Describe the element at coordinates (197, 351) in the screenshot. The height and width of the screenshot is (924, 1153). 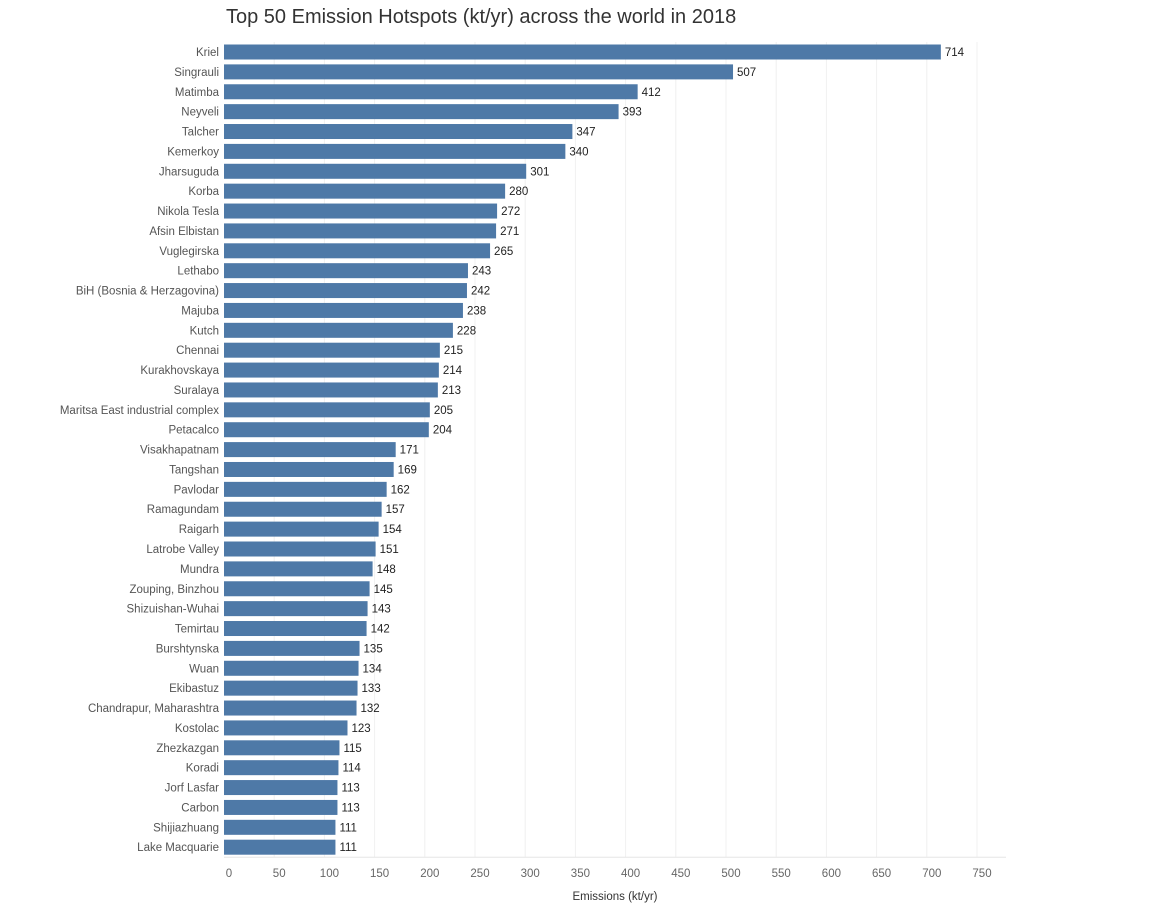
I see `category-label: Chennai` at that location.